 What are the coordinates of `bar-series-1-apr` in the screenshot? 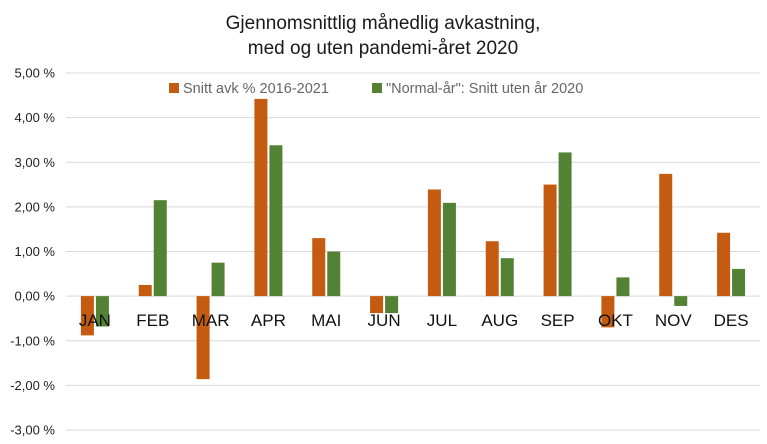 It's located at (261, 197).